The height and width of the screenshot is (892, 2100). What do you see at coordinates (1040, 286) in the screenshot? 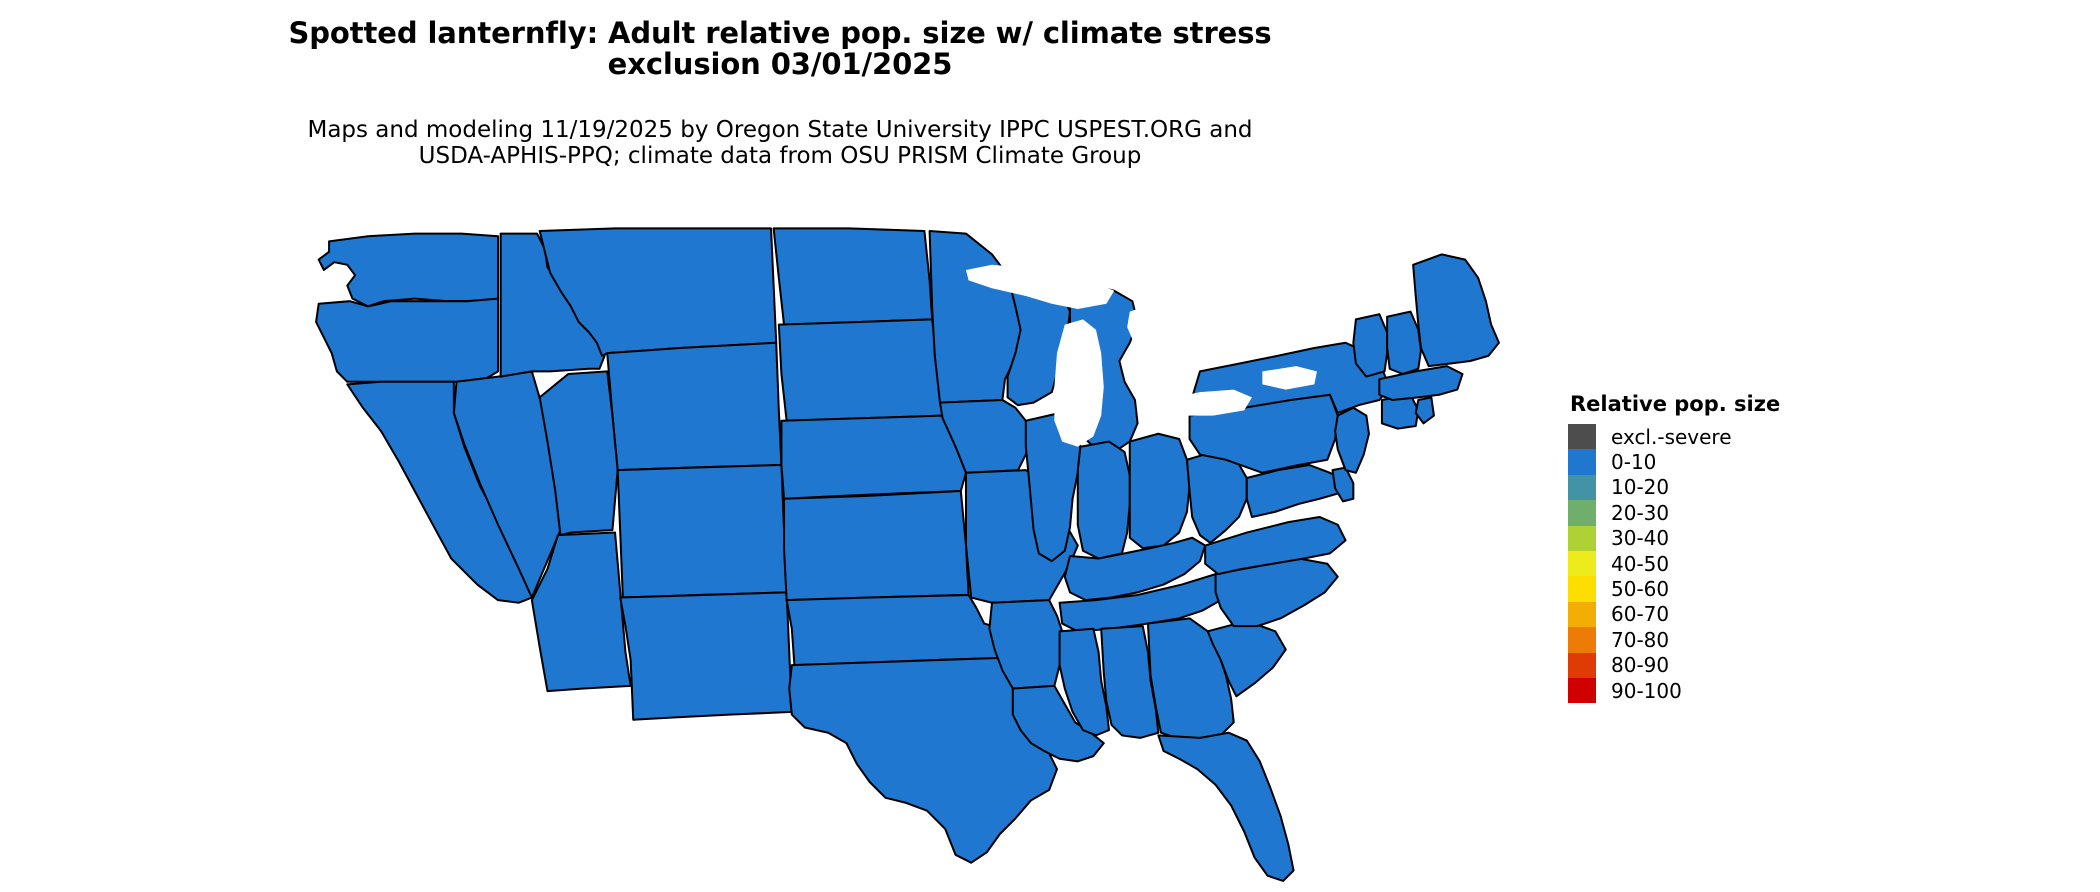
I see `lake-superior-shape` at bounding box center [1040, 286].